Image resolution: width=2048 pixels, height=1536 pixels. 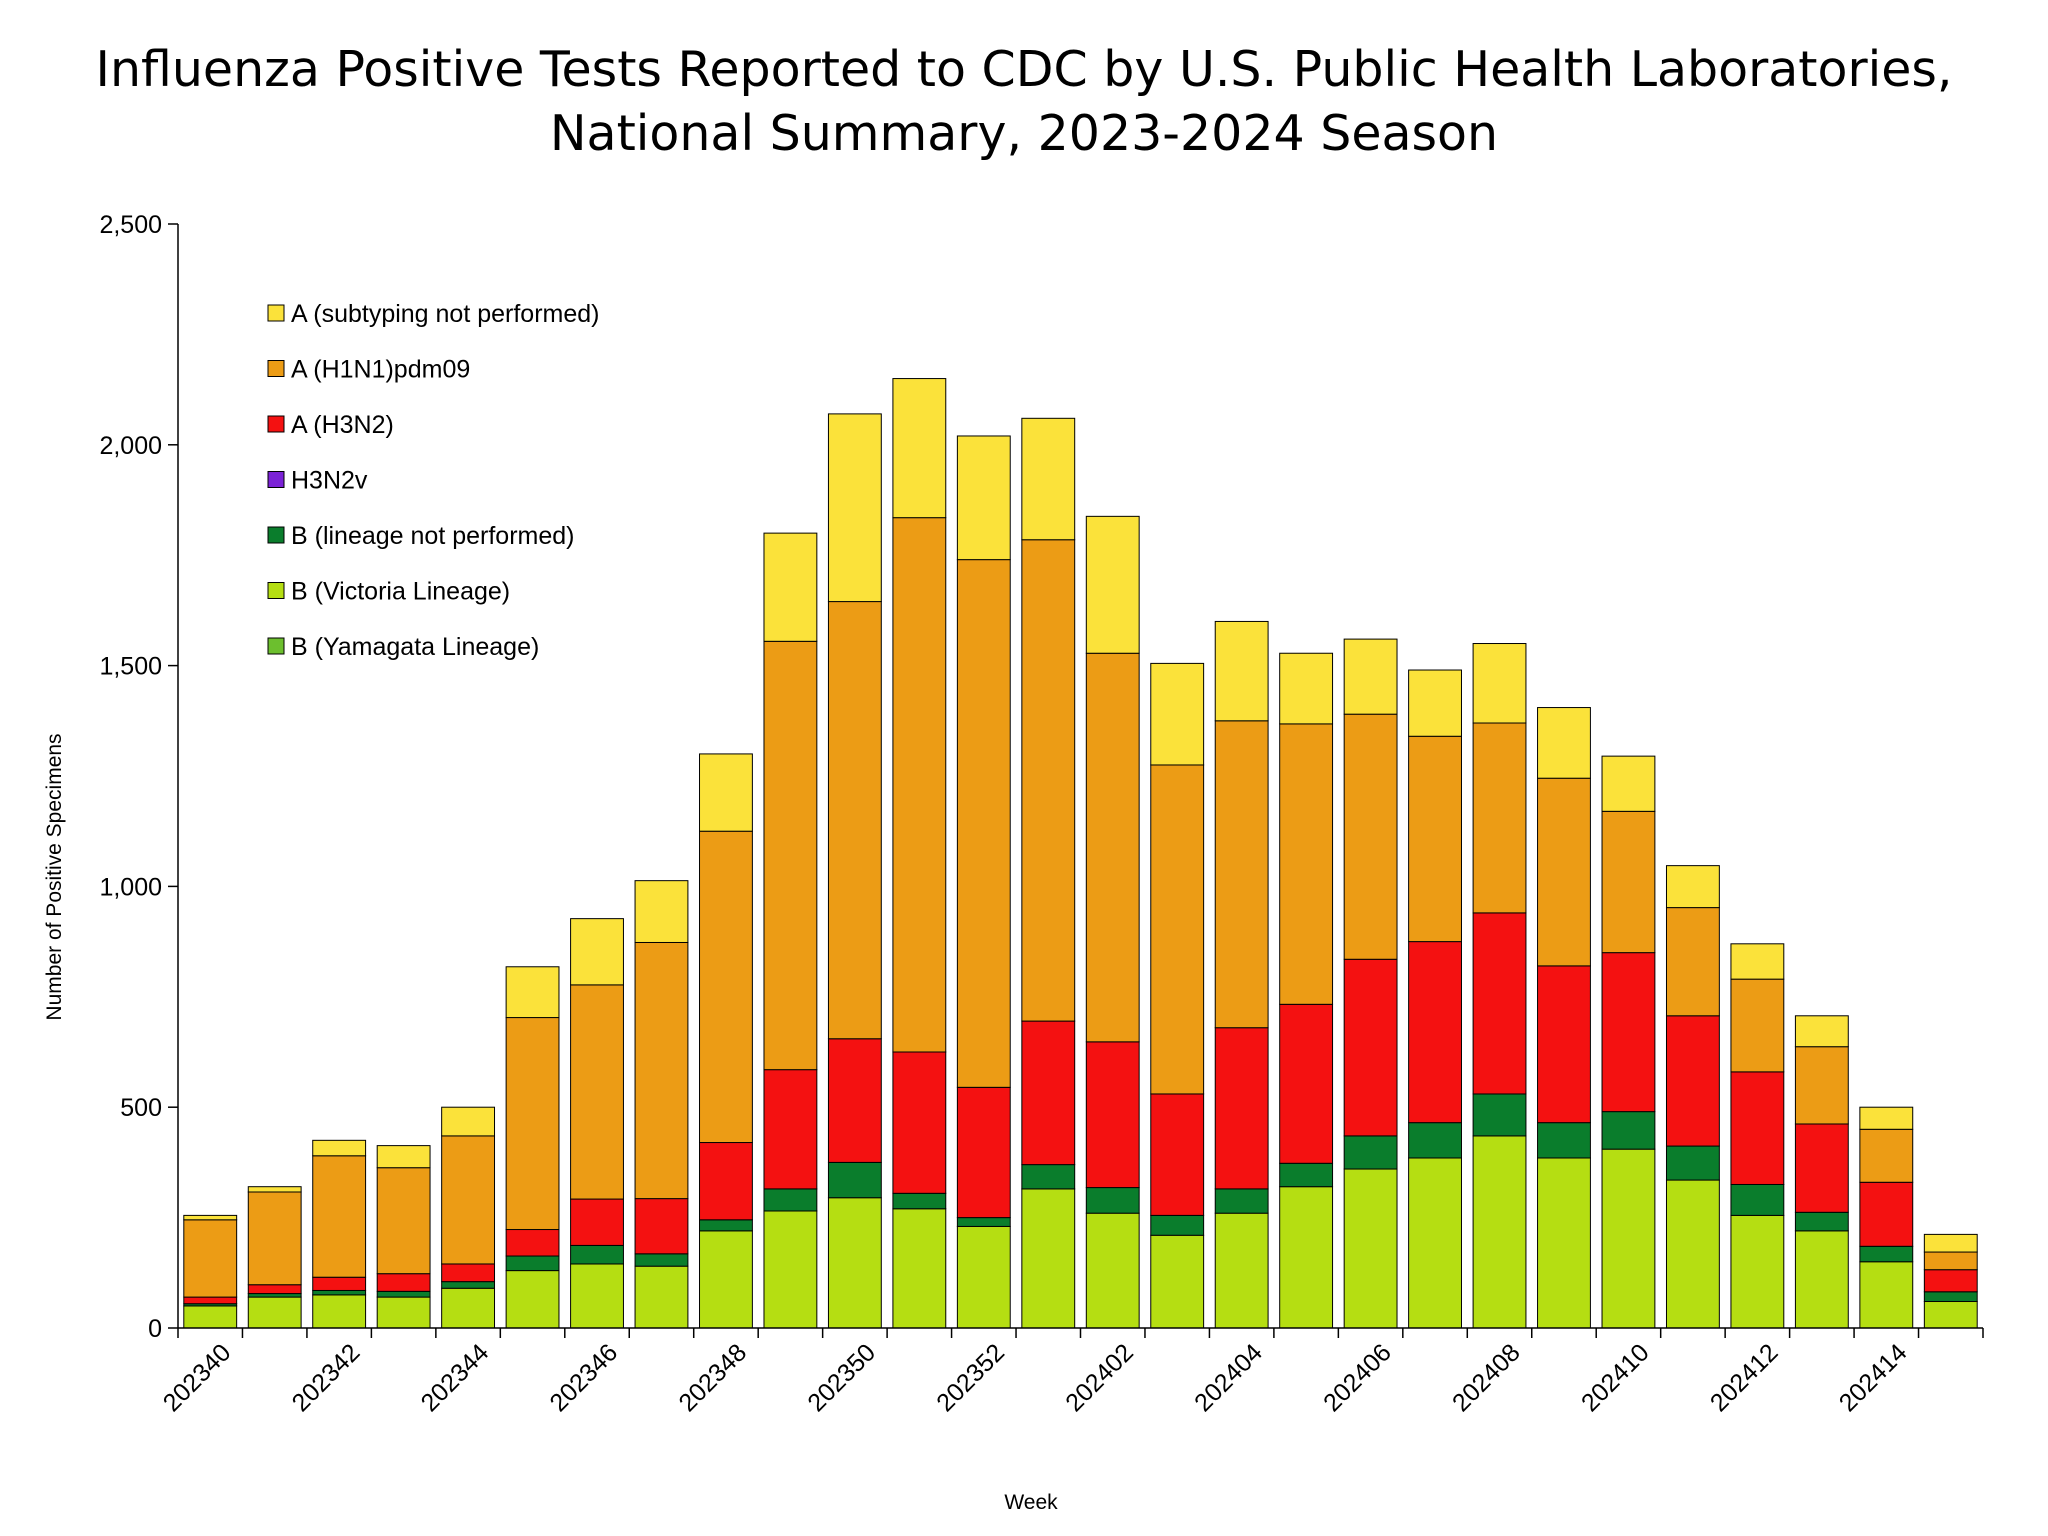 I want to click on x-tick-label: 202348, so click(x=712, y=1377).